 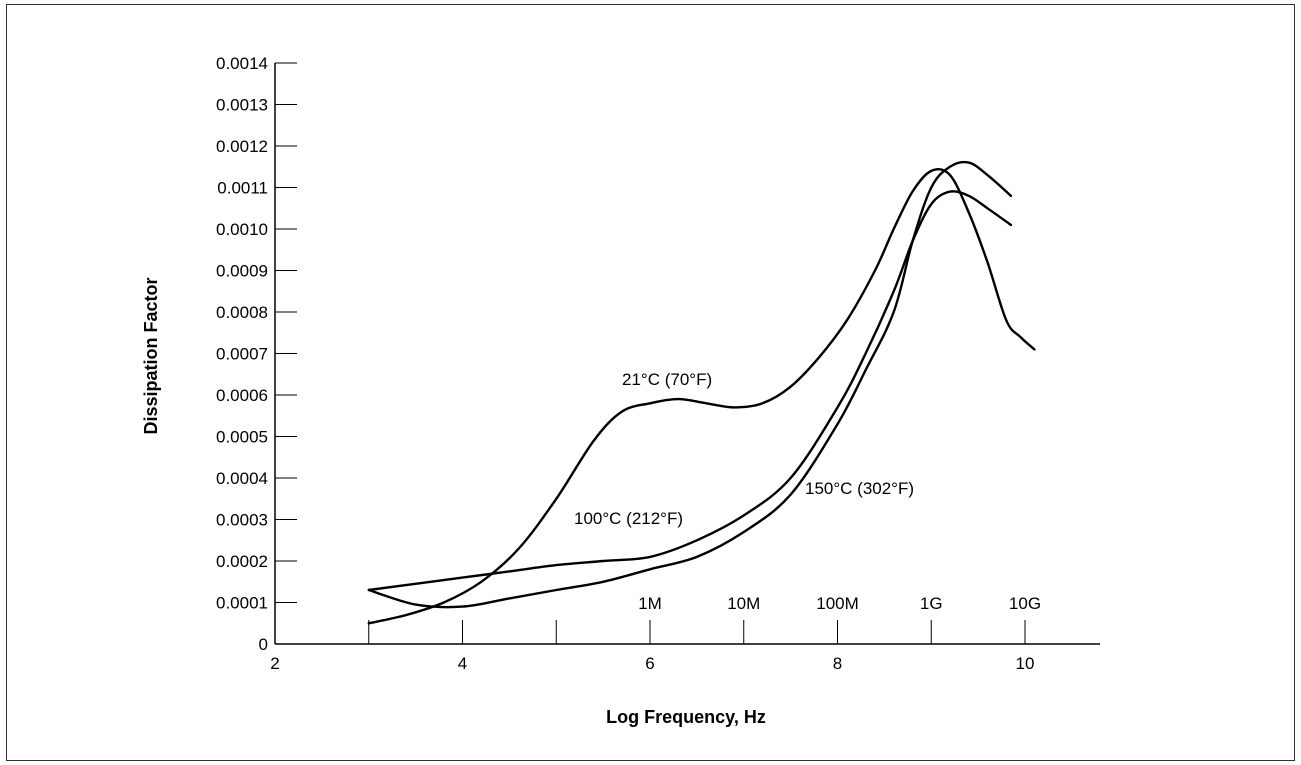 I want to click on frequency-marker-label: 1G, so click(x=931, y=603).